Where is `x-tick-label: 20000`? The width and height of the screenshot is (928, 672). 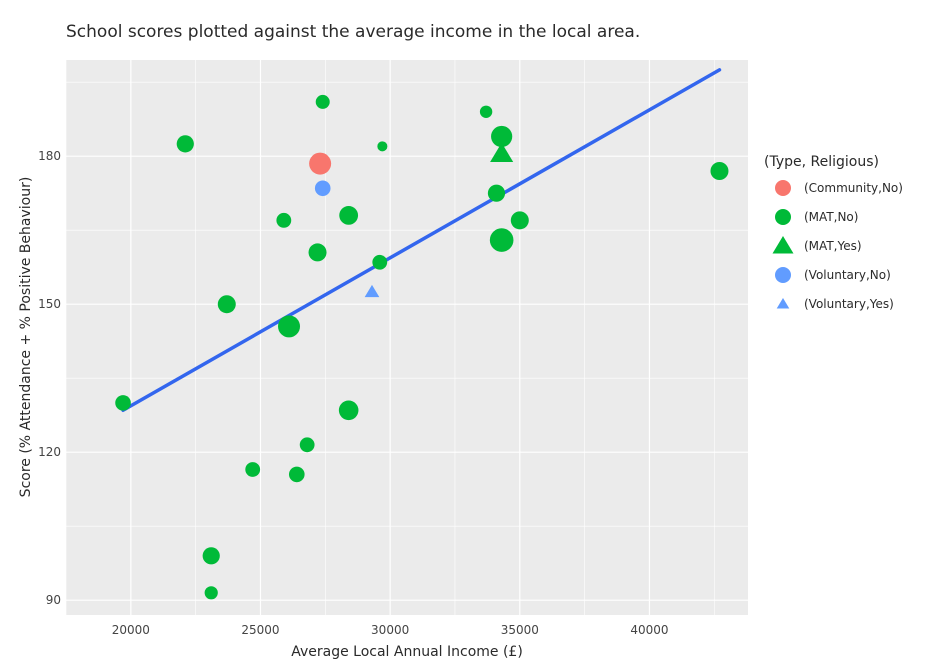 x-tick-label: 20000 is located at coordinates (131, 630).